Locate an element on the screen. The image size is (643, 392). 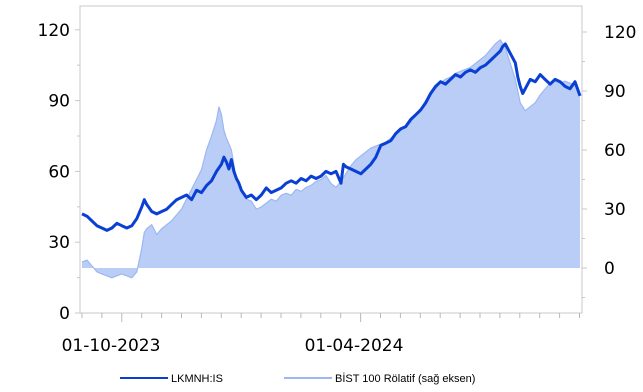
left-y-axis: 0 30 60 90 120 is located at coordinates (59, 165).